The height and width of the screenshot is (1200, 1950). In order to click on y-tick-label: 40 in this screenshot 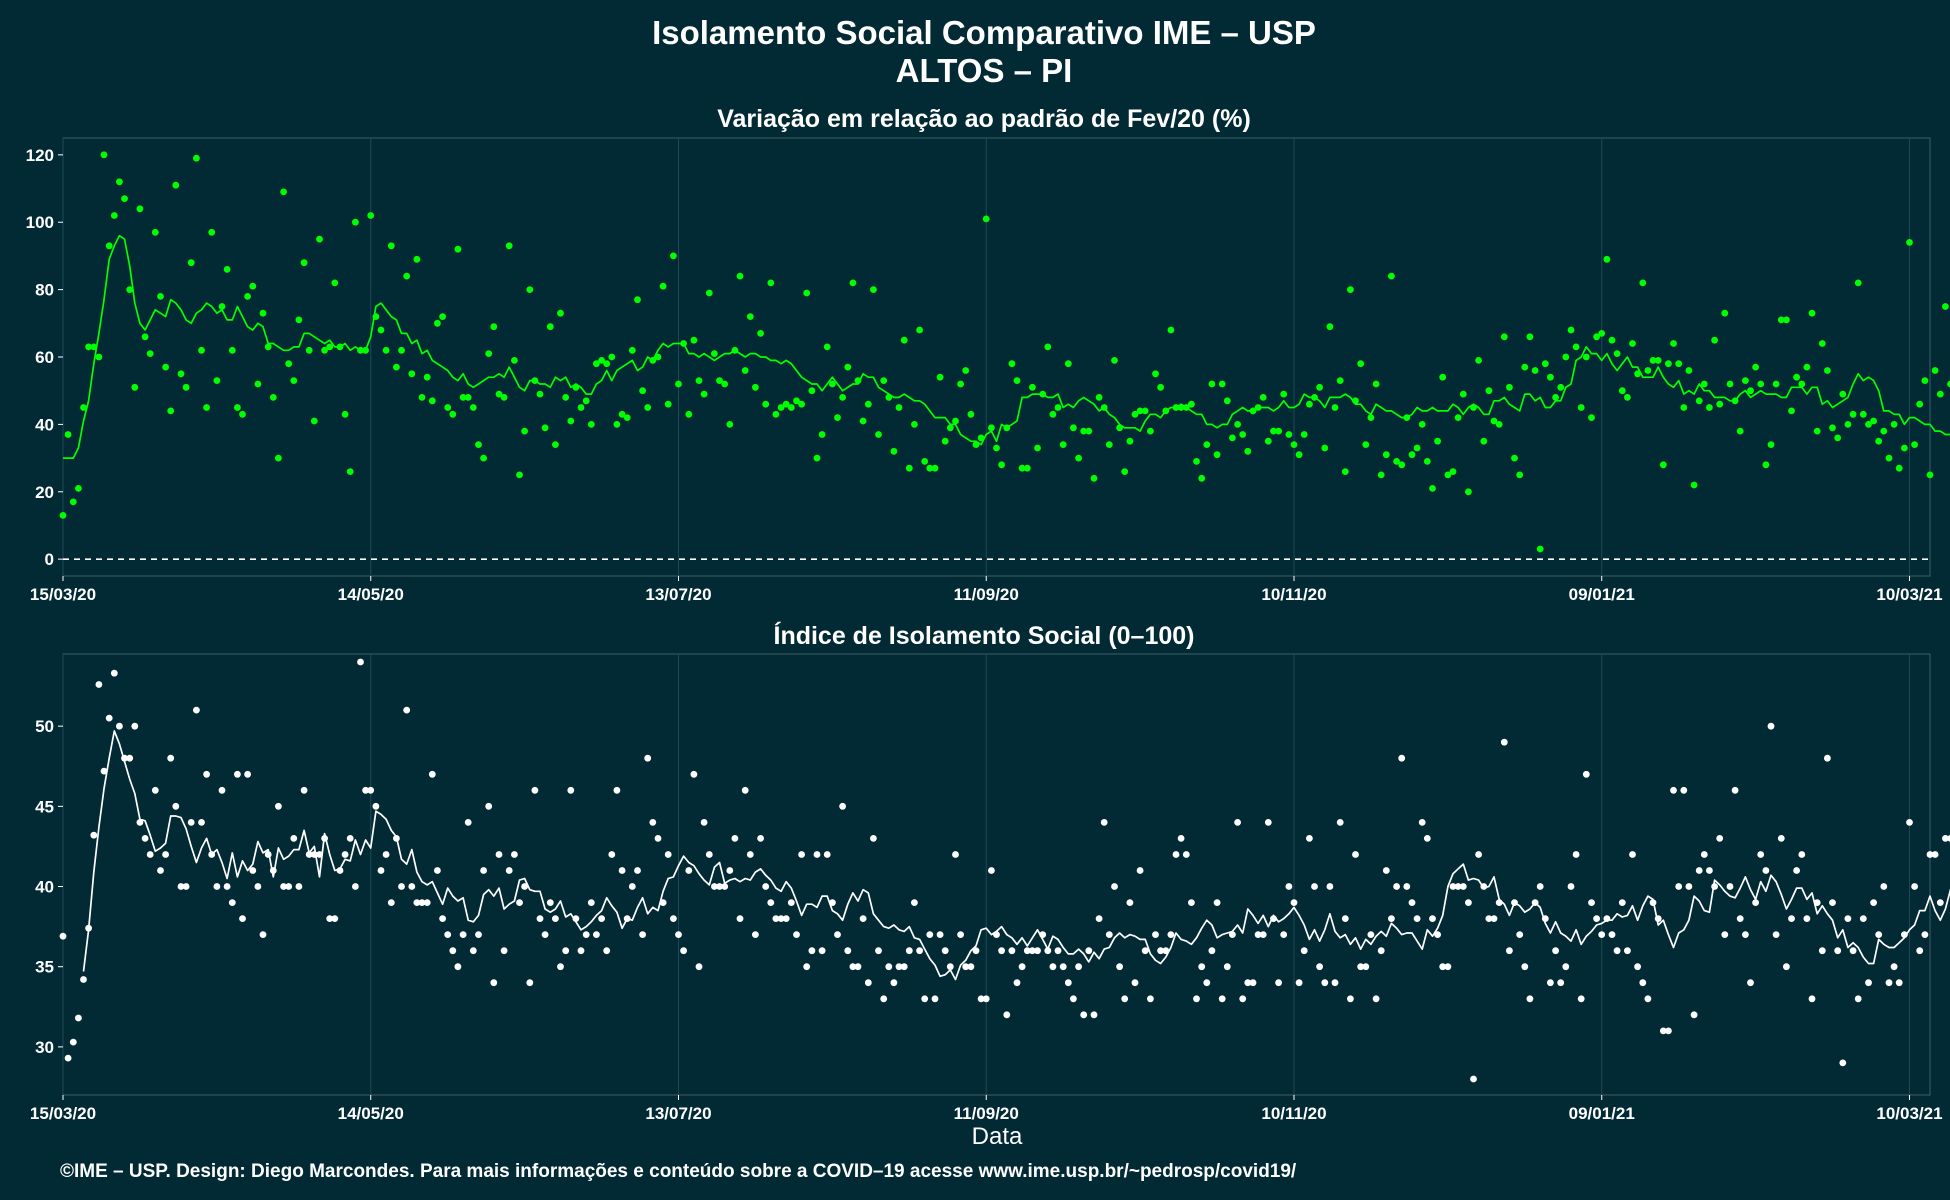, I will do `click(44, 887)`.